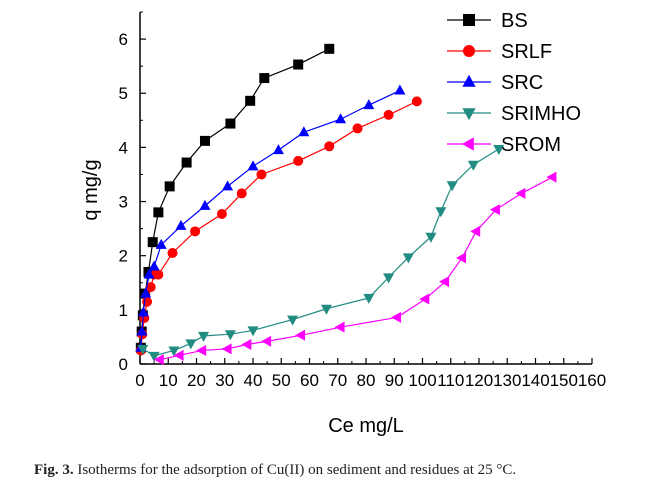 Image resolution: width=665 pixels, height=495 pixels. I want to click on y-tick-label: 2, so click(123, 256).